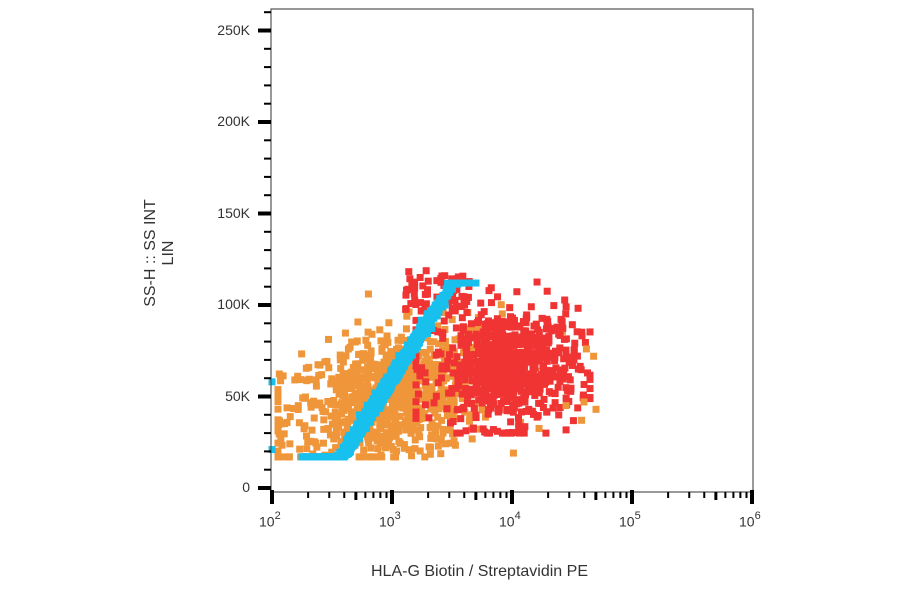 The height and width of the screenshot is (594, 900). I want to click on x-axis-label: HLA-G Biotin / Streptavidin PE, so click(479, 571).